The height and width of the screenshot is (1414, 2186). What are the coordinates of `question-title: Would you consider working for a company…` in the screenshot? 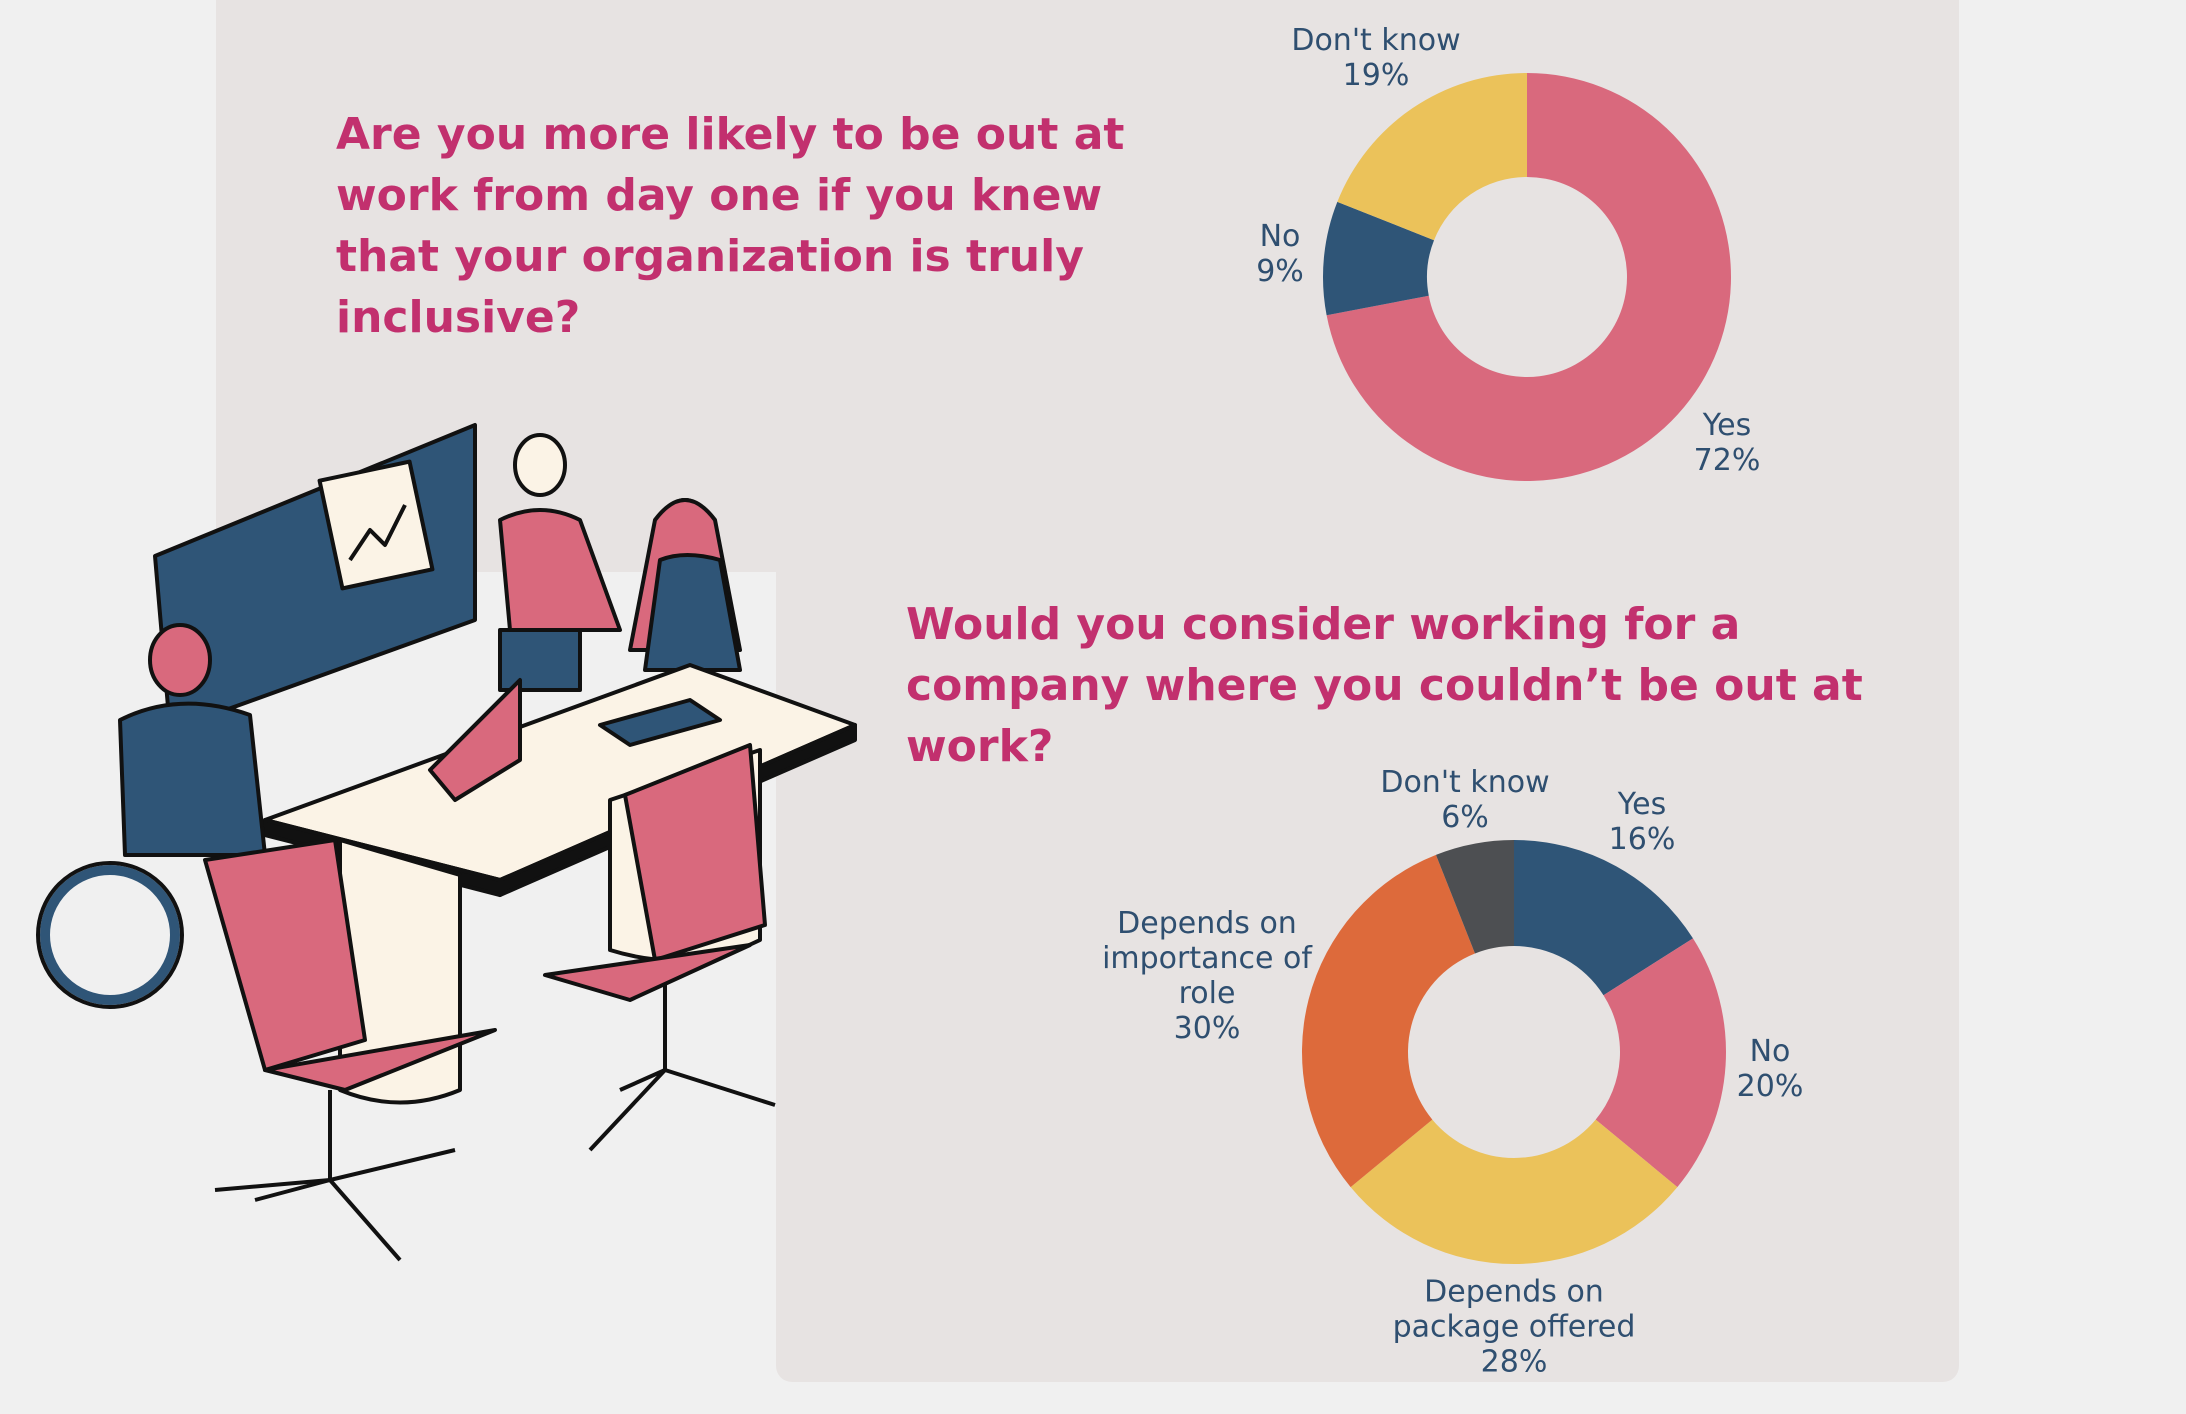 It's located at (1384, 685).